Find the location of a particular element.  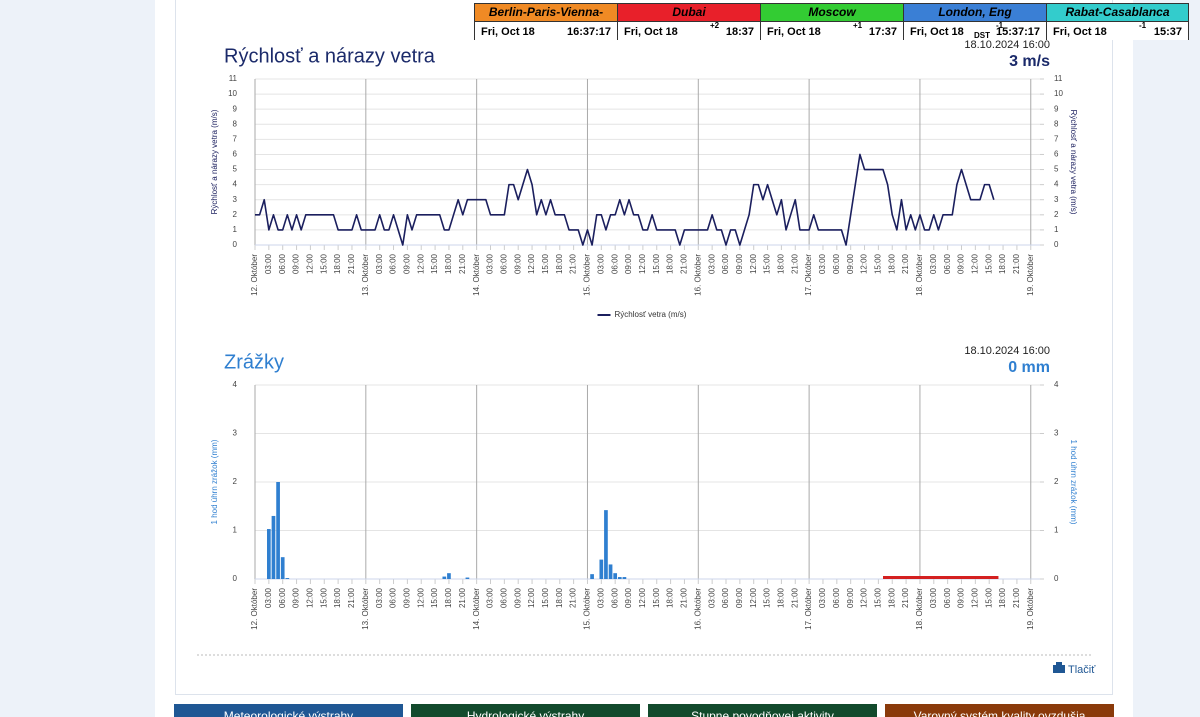

y2-axis-label: Rýchlosť a nárazy vetra (m/s) is located at coordinates (1073, 162).